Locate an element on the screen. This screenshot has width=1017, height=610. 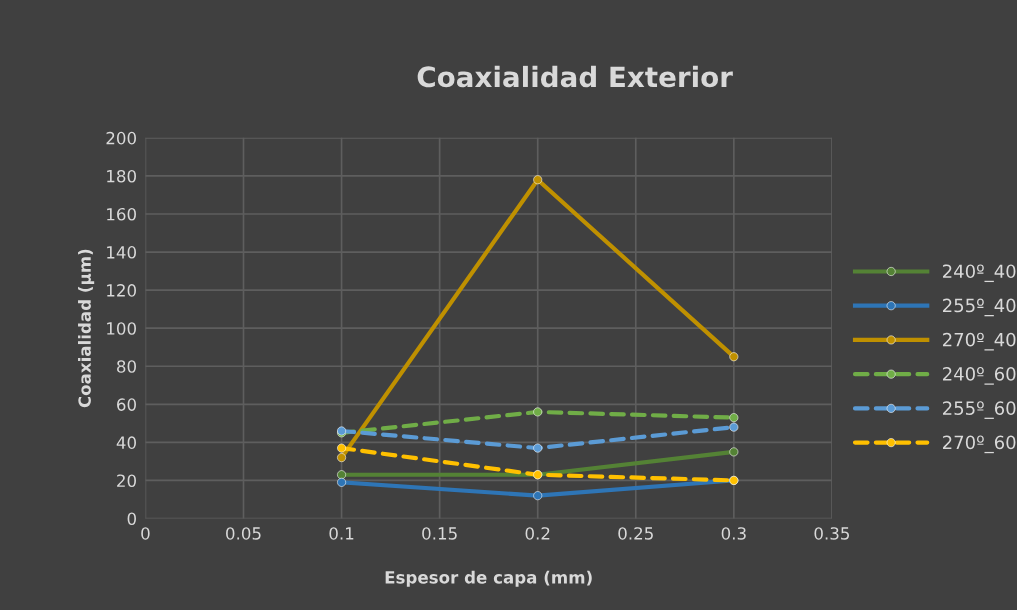
y-tick-label: 160 is located at coordinates (121, 214).